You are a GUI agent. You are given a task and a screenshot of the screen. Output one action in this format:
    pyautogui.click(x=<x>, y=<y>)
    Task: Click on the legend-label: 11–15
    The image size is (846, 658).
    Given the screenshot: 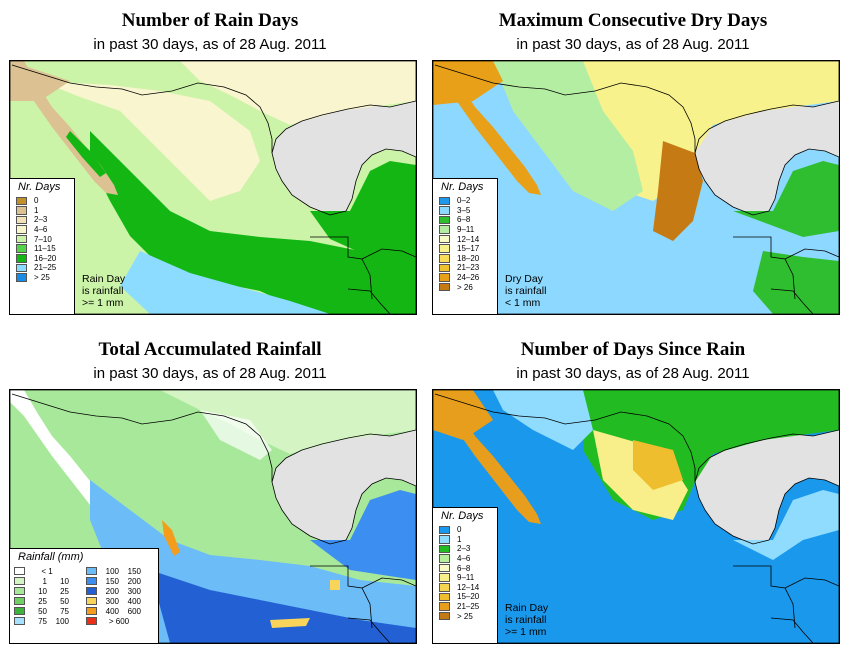 What is the action you would take?
    pyautogui.click(x=45, y=249)
    